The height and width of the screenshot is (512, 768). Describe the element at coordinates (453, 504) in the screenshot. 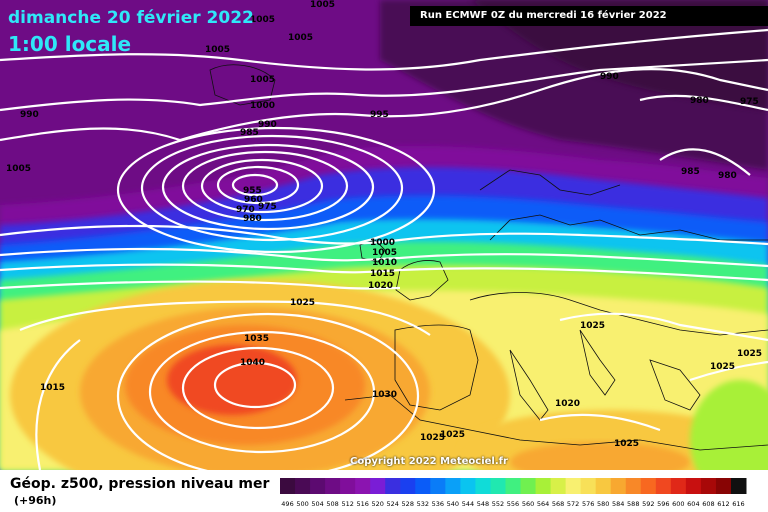

I see `scale-label: 540` at that location.